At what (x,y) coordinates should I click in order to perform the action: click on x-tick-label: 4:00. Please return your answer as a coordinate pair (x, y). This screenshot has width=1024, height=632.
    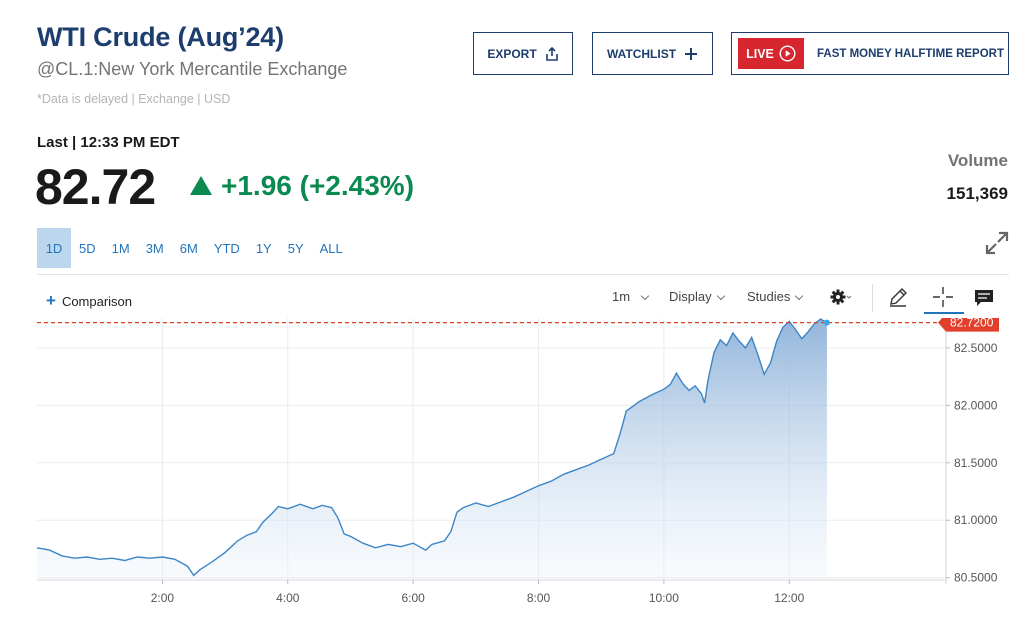
    Looking at the image, I should click on (288, 598).